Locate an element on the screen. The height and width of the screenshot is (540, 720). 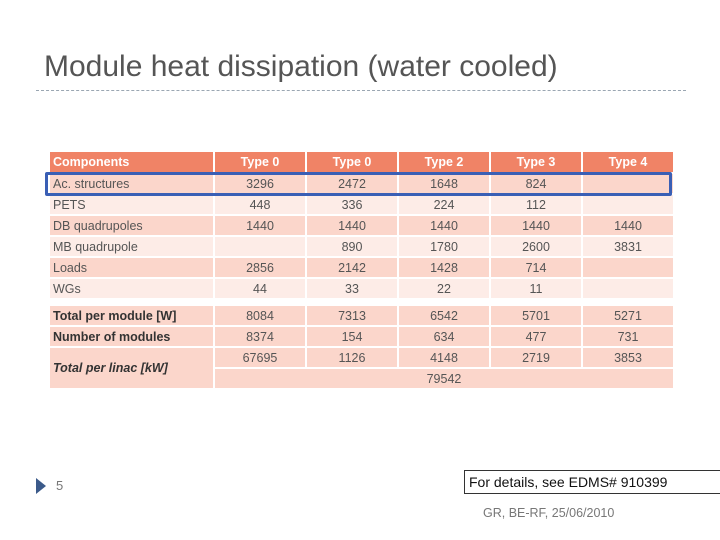
table-cell: 224 is located at coordinates (444, 204).